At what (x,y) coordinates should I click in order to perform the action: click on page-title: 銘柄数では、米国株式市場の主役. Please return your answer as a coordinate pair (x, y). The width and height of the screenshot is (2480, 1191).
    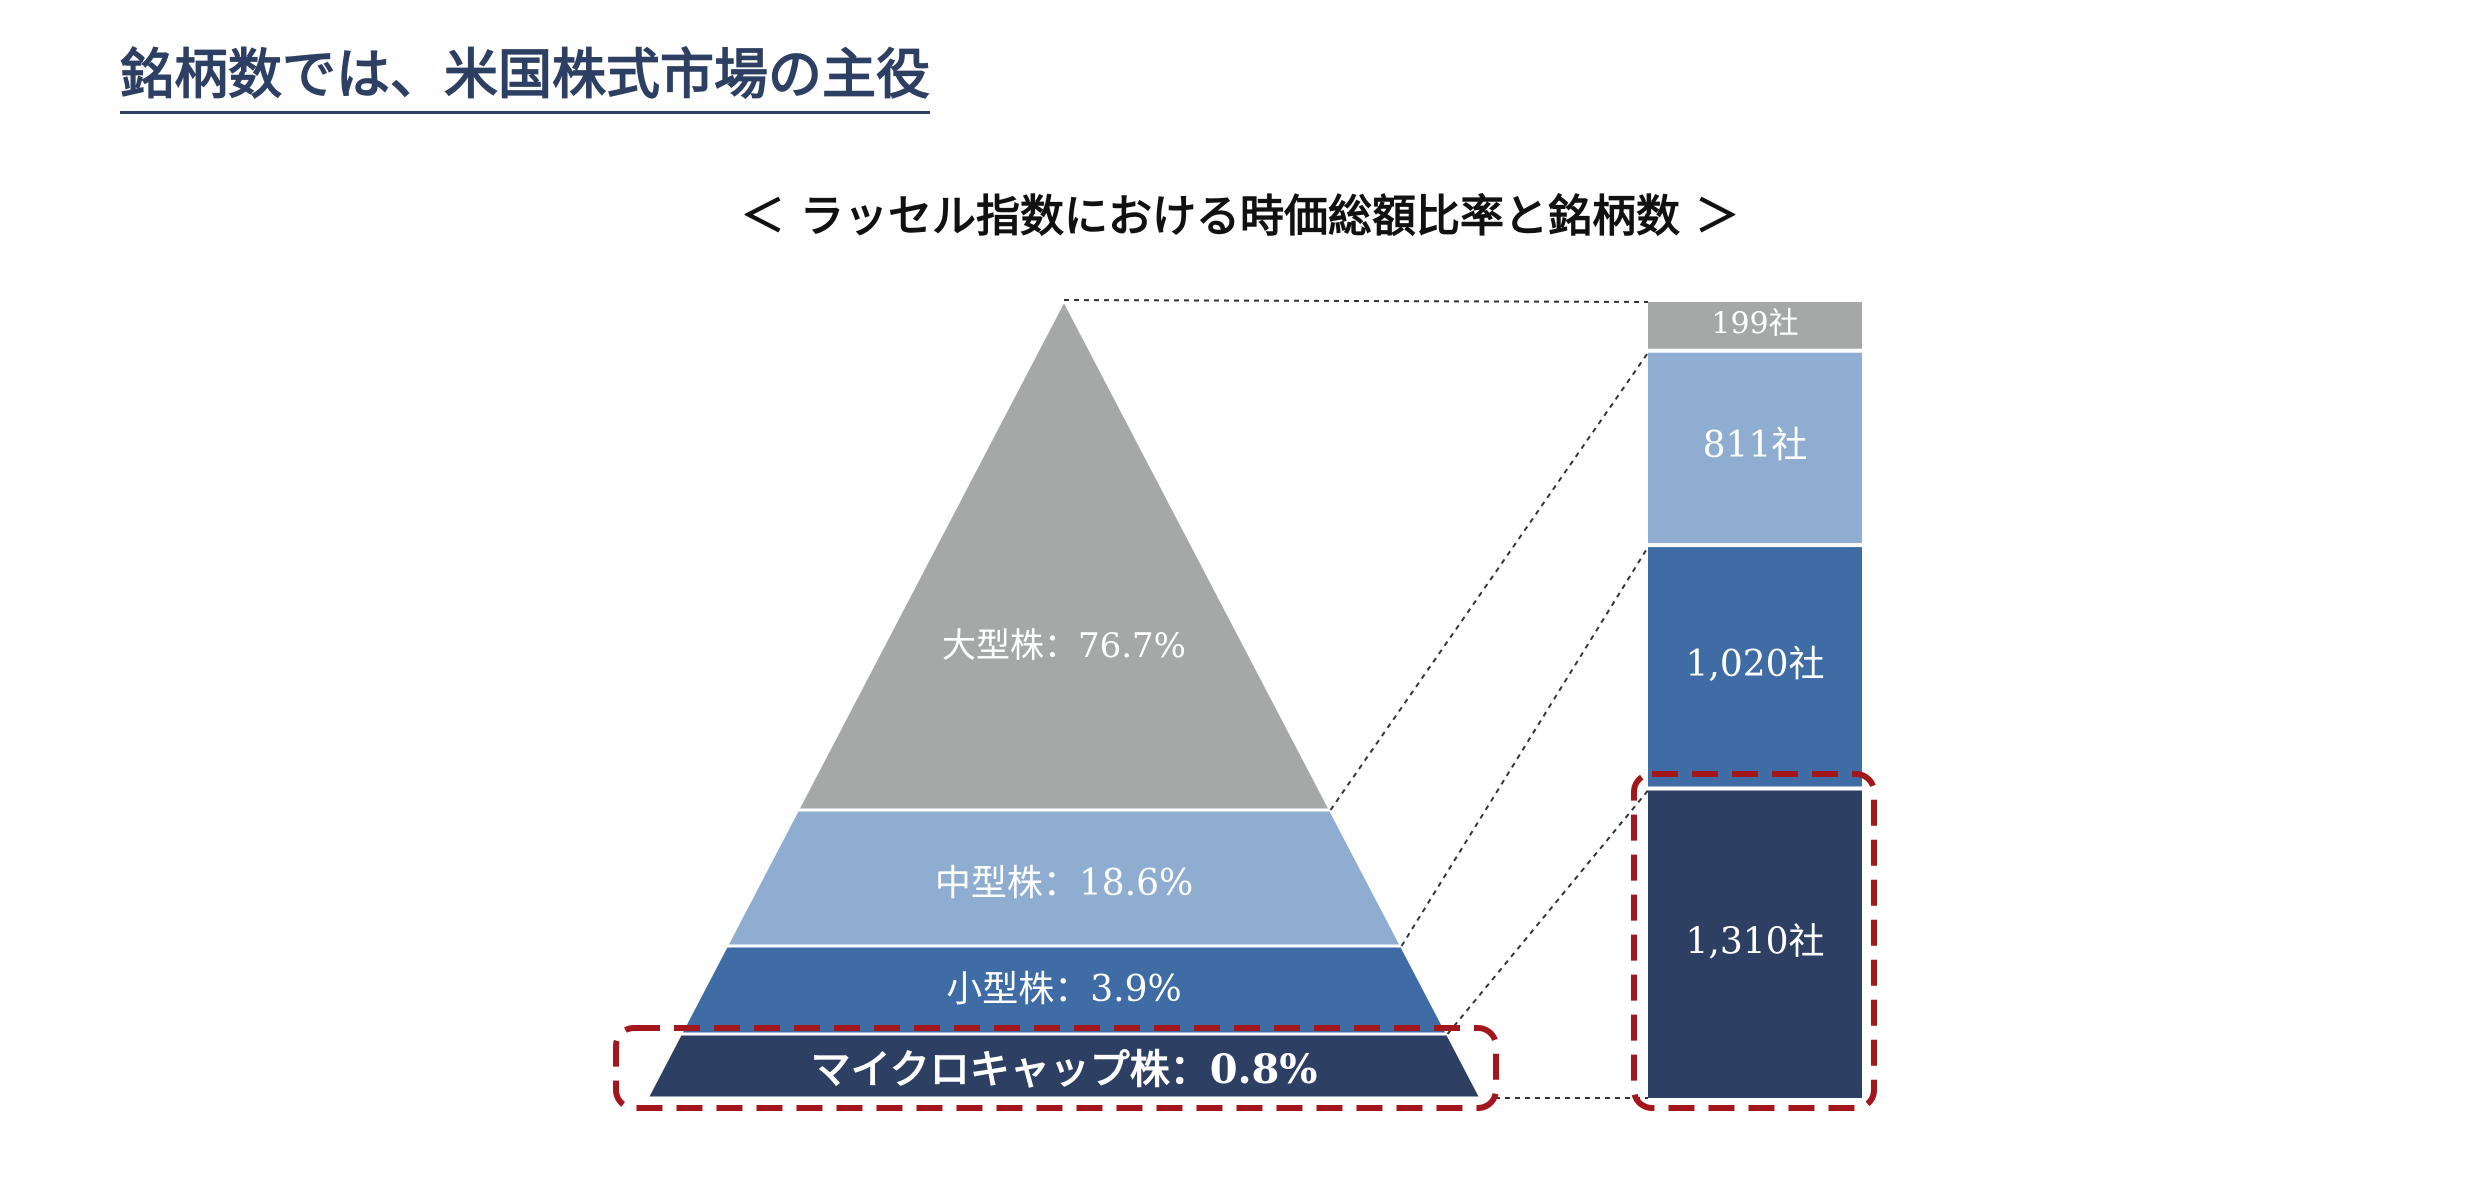
    Looking at the image, I should click on (525, 78).